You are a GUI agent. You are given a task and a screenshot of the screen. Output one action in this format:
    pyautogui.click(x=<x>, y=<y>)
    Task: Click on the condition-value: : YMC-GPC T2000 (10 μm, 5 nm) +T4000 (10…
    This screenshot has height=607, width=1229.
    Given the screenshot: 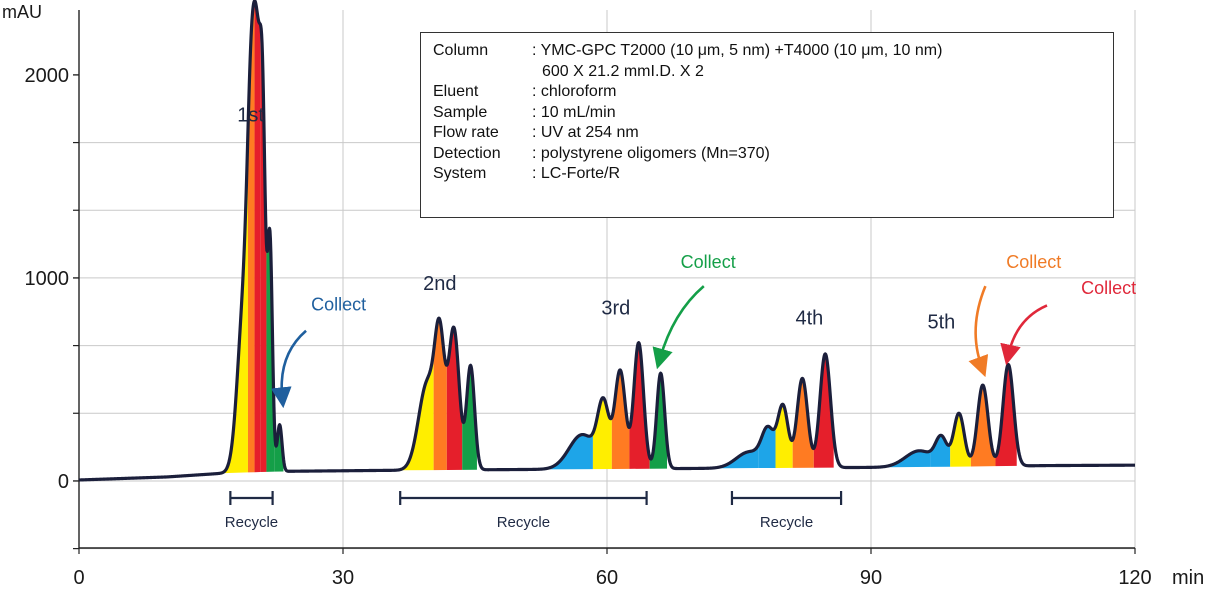 What is the action you would take?
    pyautogui.click(x=737, y=50)
    